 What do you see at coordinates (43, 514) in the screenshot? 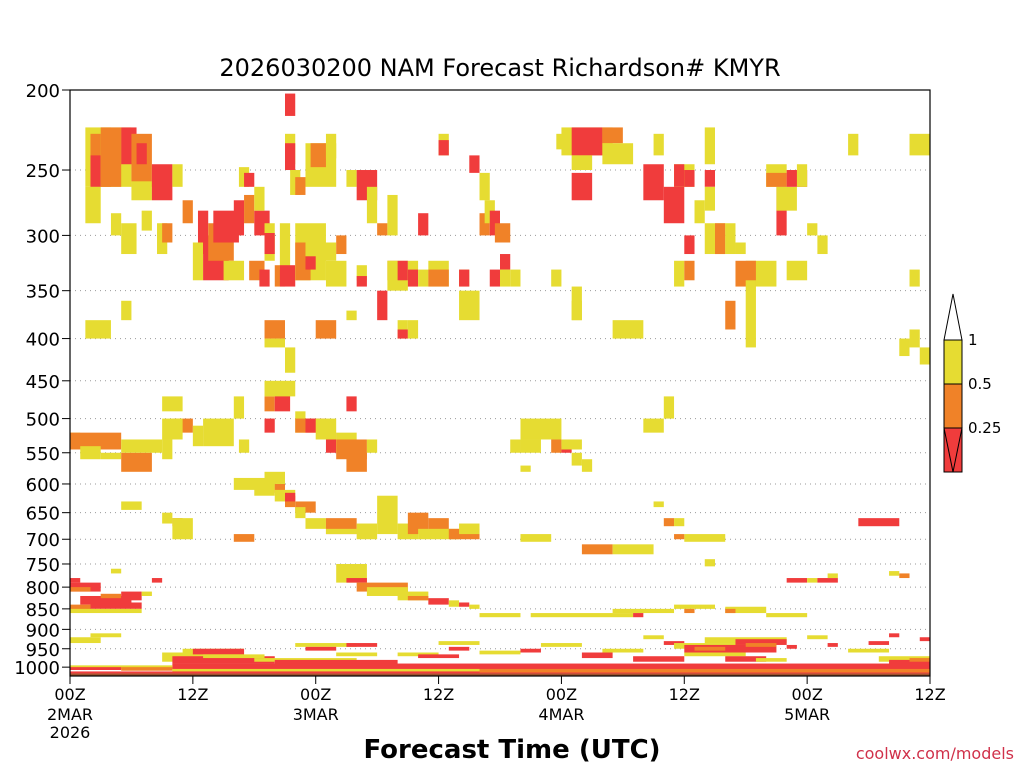
I see `y-tick-label: 650` at bounding box center [43, 514].